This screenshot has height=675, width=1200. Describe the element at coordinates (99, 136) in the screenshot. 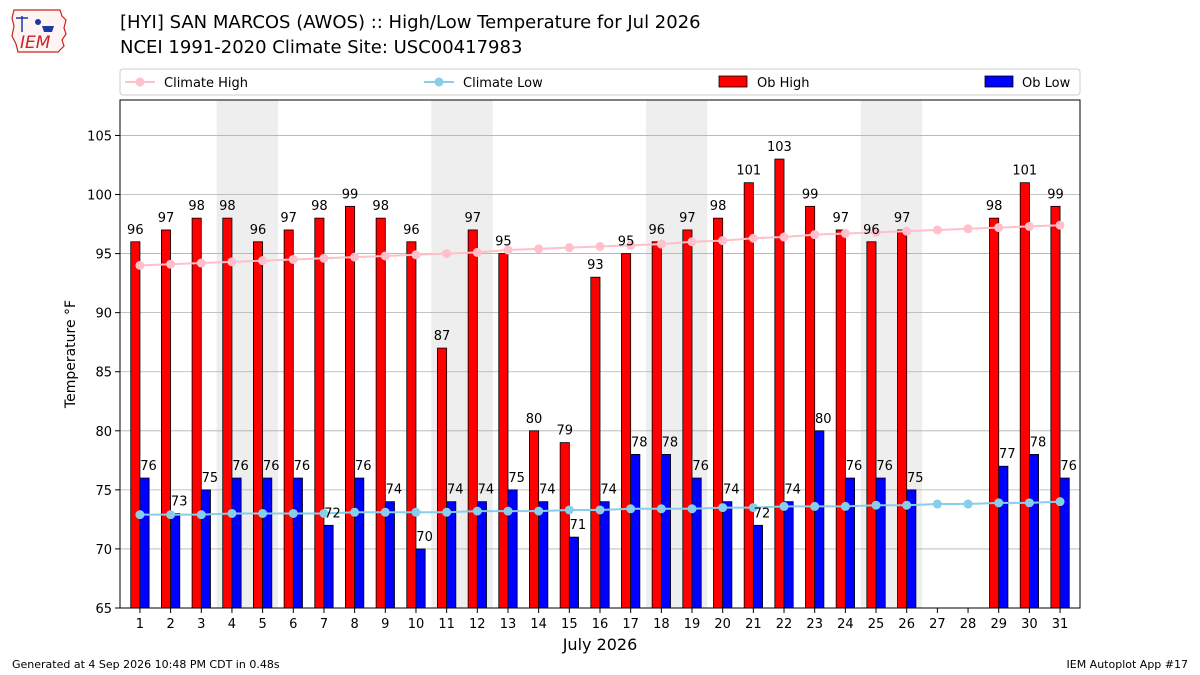

I see `y-tick-label: 105` at that location.